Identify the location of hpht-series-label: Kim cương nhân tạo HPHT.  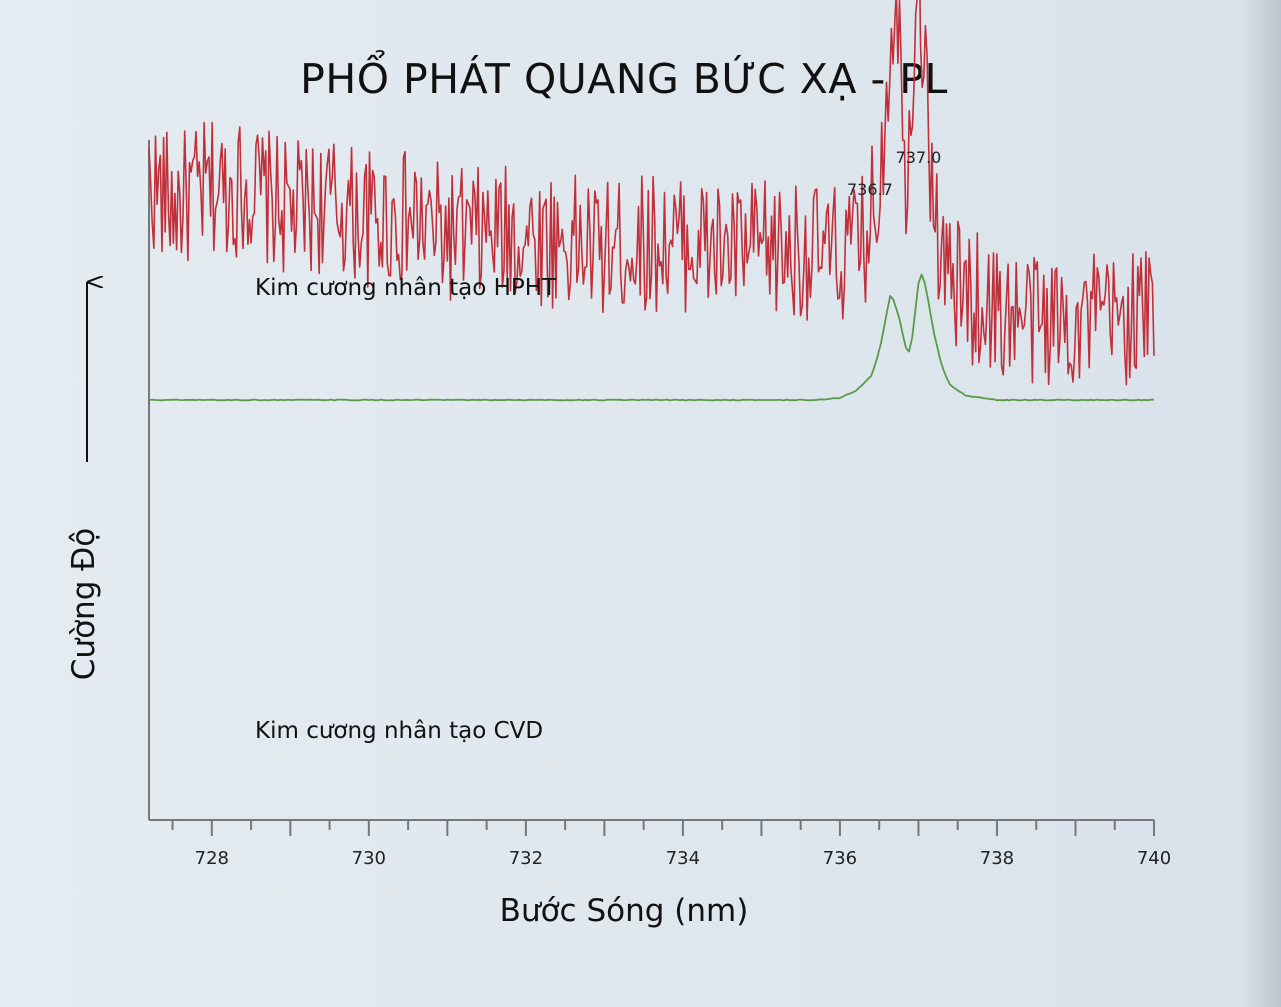
(406, 288).